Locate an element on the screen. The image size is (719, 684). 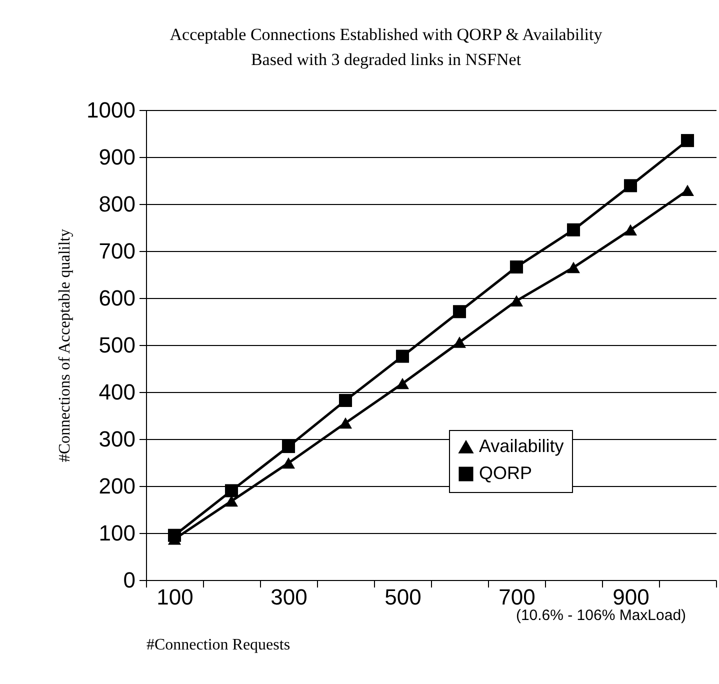
x-axis-title: #Connection Requests is located at coordinates (218, 645).